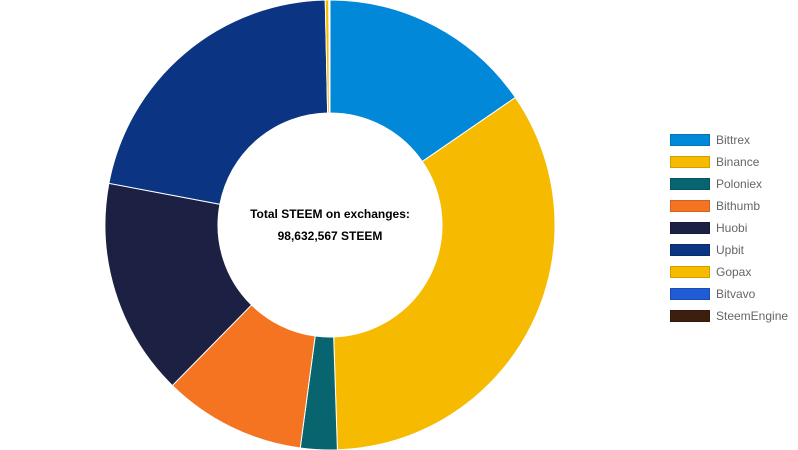 Image resolution: width=798 pixels, height=450 pixels. I want to click on legend-item-binance: Binance, so click(729, 162).